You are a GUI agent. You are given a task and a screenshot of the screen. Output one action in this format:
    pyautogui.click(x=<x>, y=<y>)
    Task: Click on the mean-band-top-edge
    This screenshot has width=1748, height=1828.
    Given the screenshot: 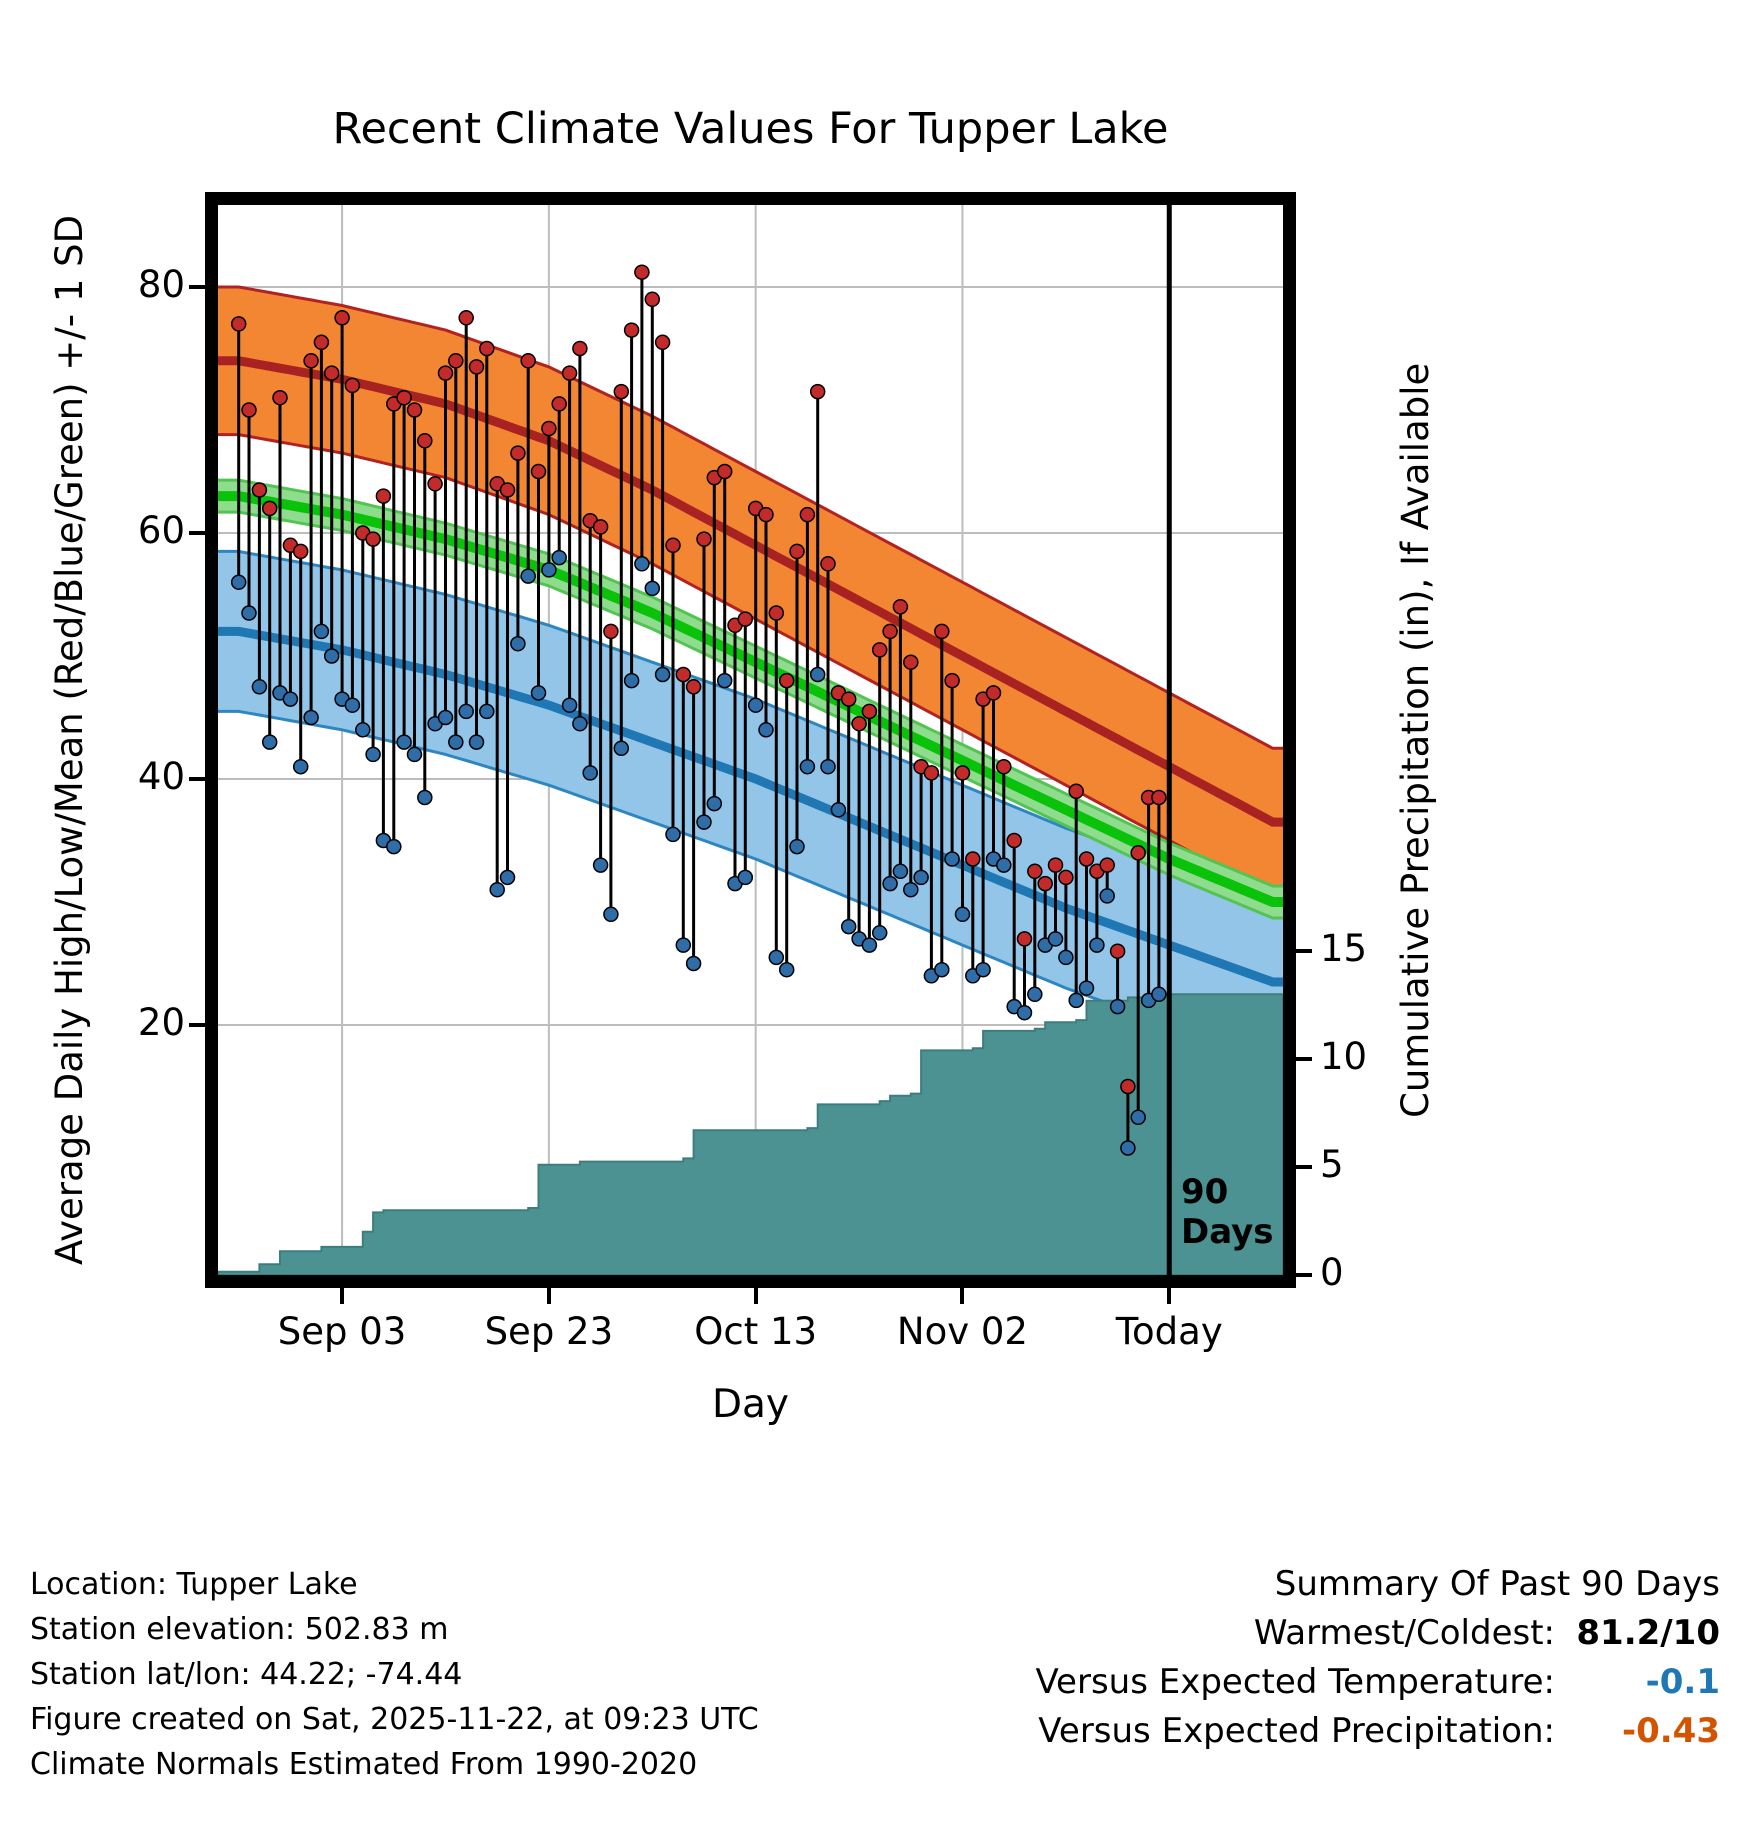 What is the action you would take?
    pyautogui.click(x=750, y=683)
    